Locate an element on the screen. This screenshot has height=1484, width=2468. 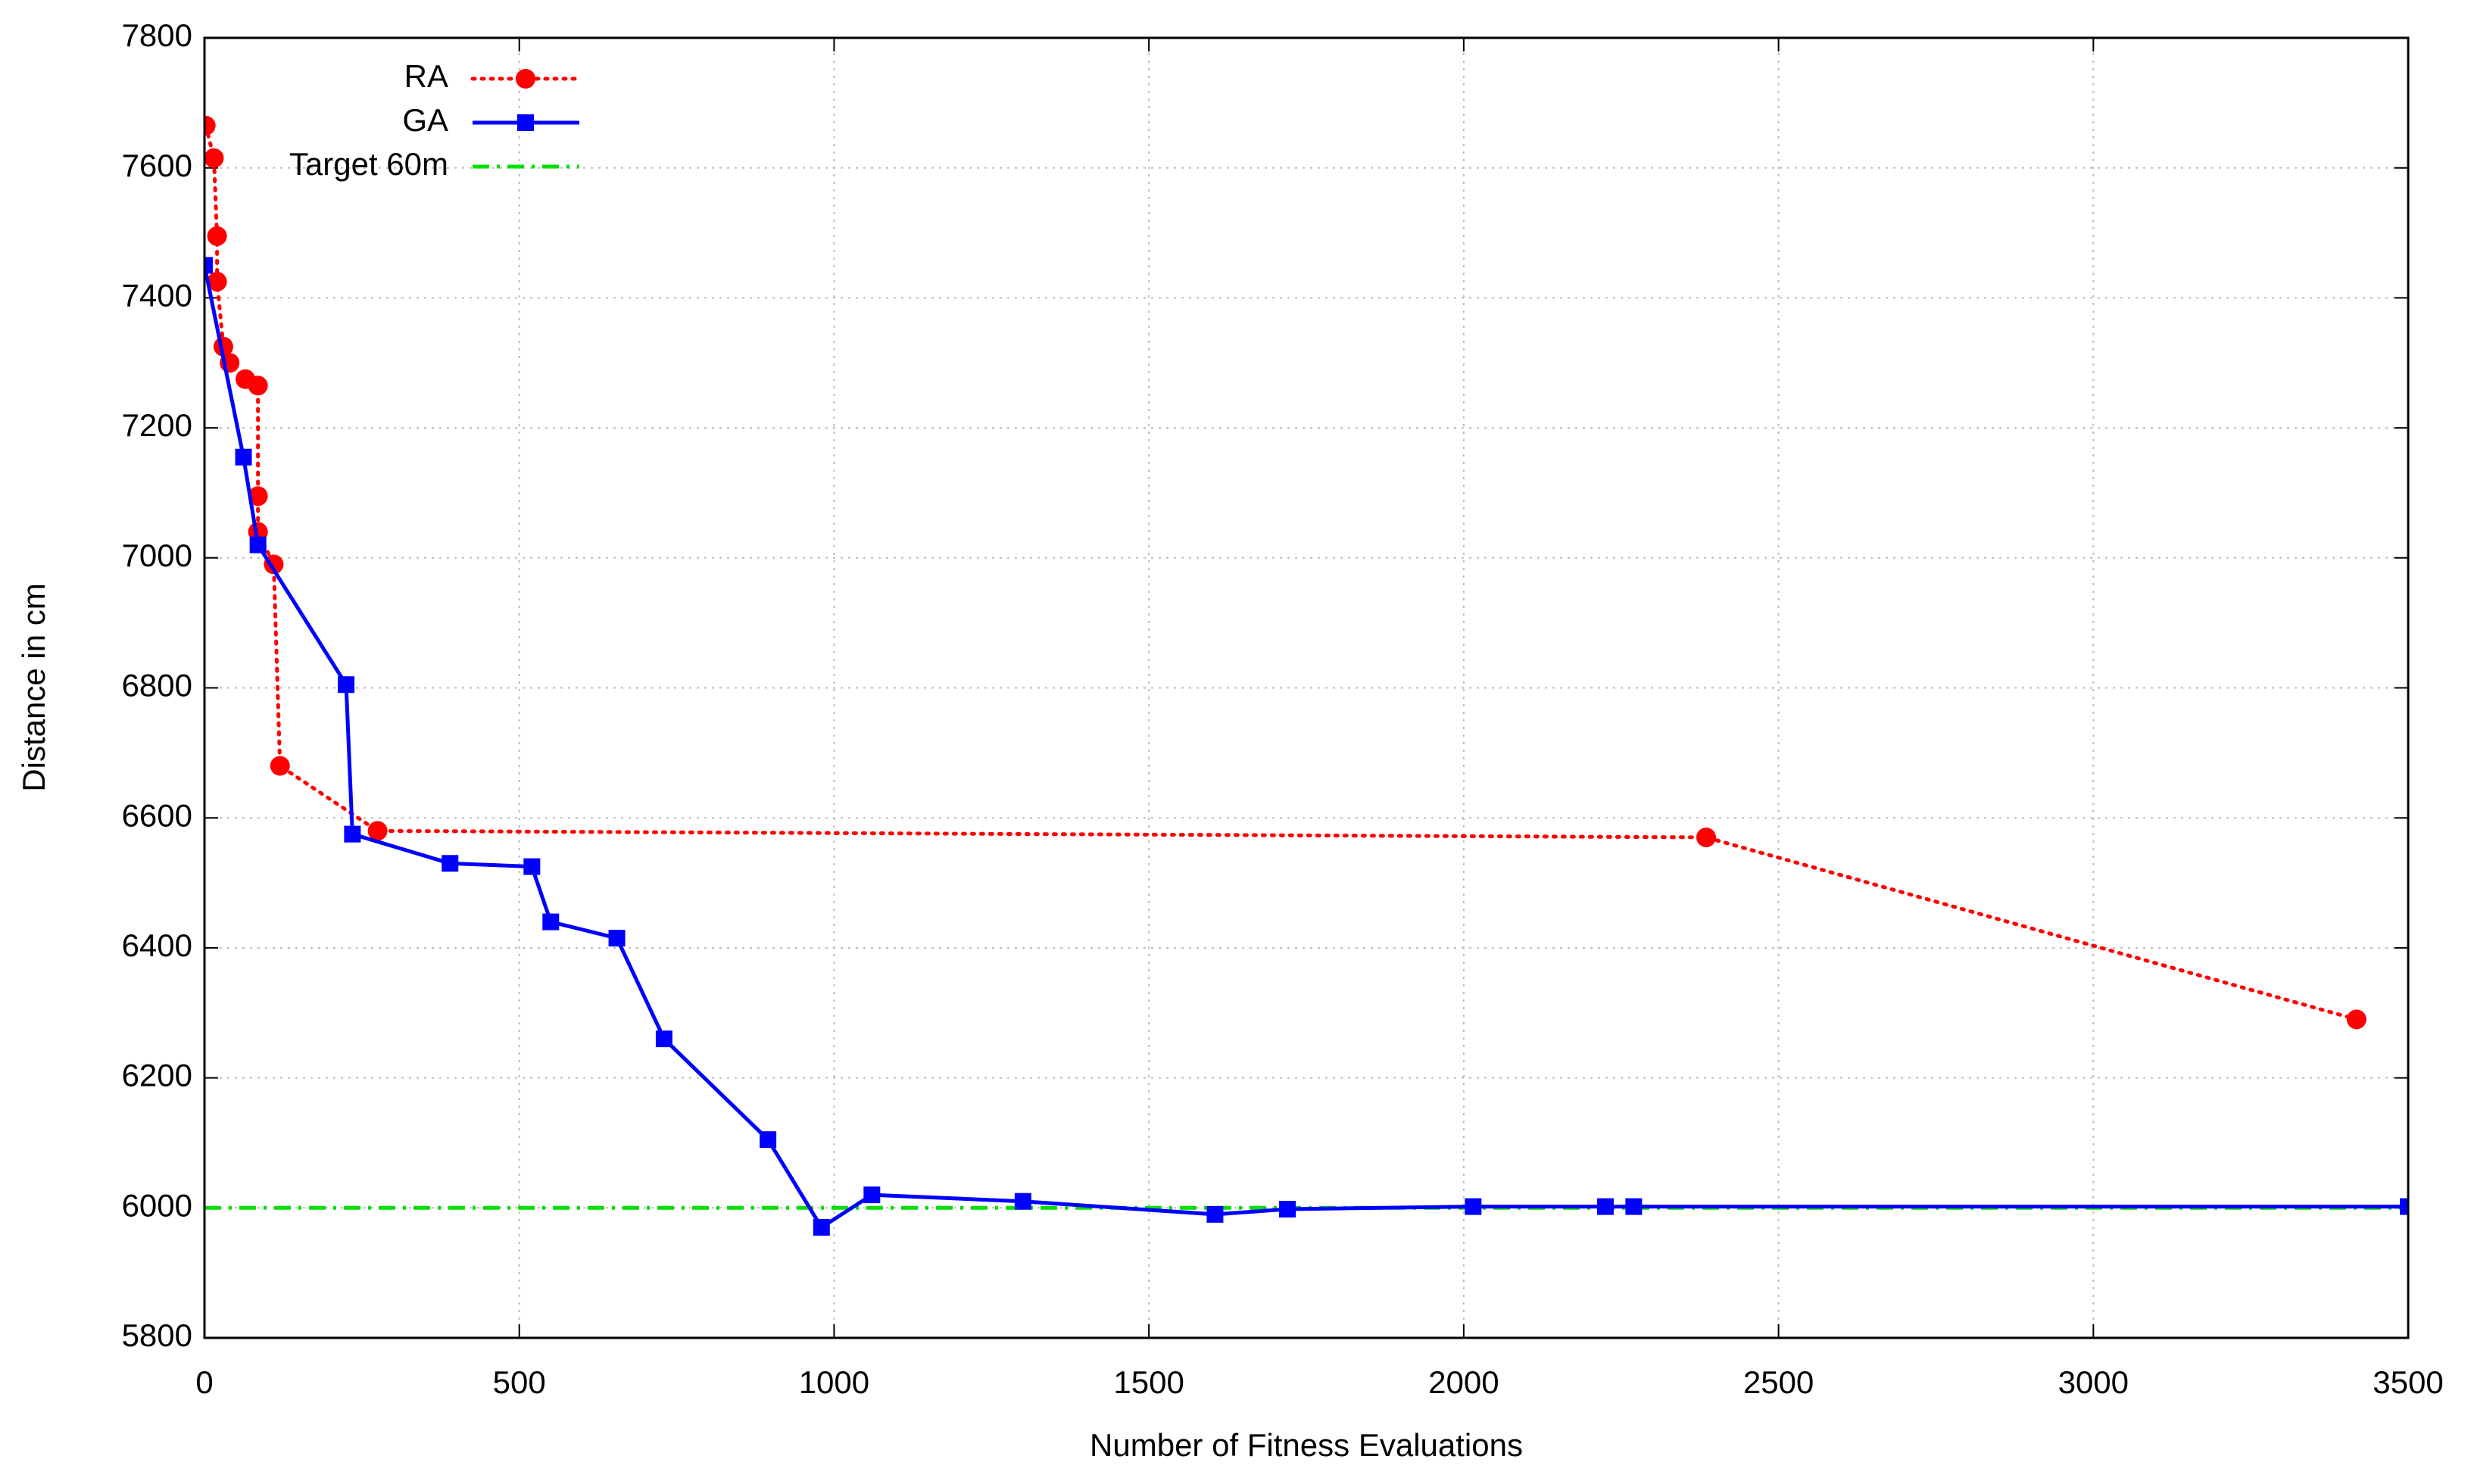
legend-label: RA is located at coordinates (426, 76).